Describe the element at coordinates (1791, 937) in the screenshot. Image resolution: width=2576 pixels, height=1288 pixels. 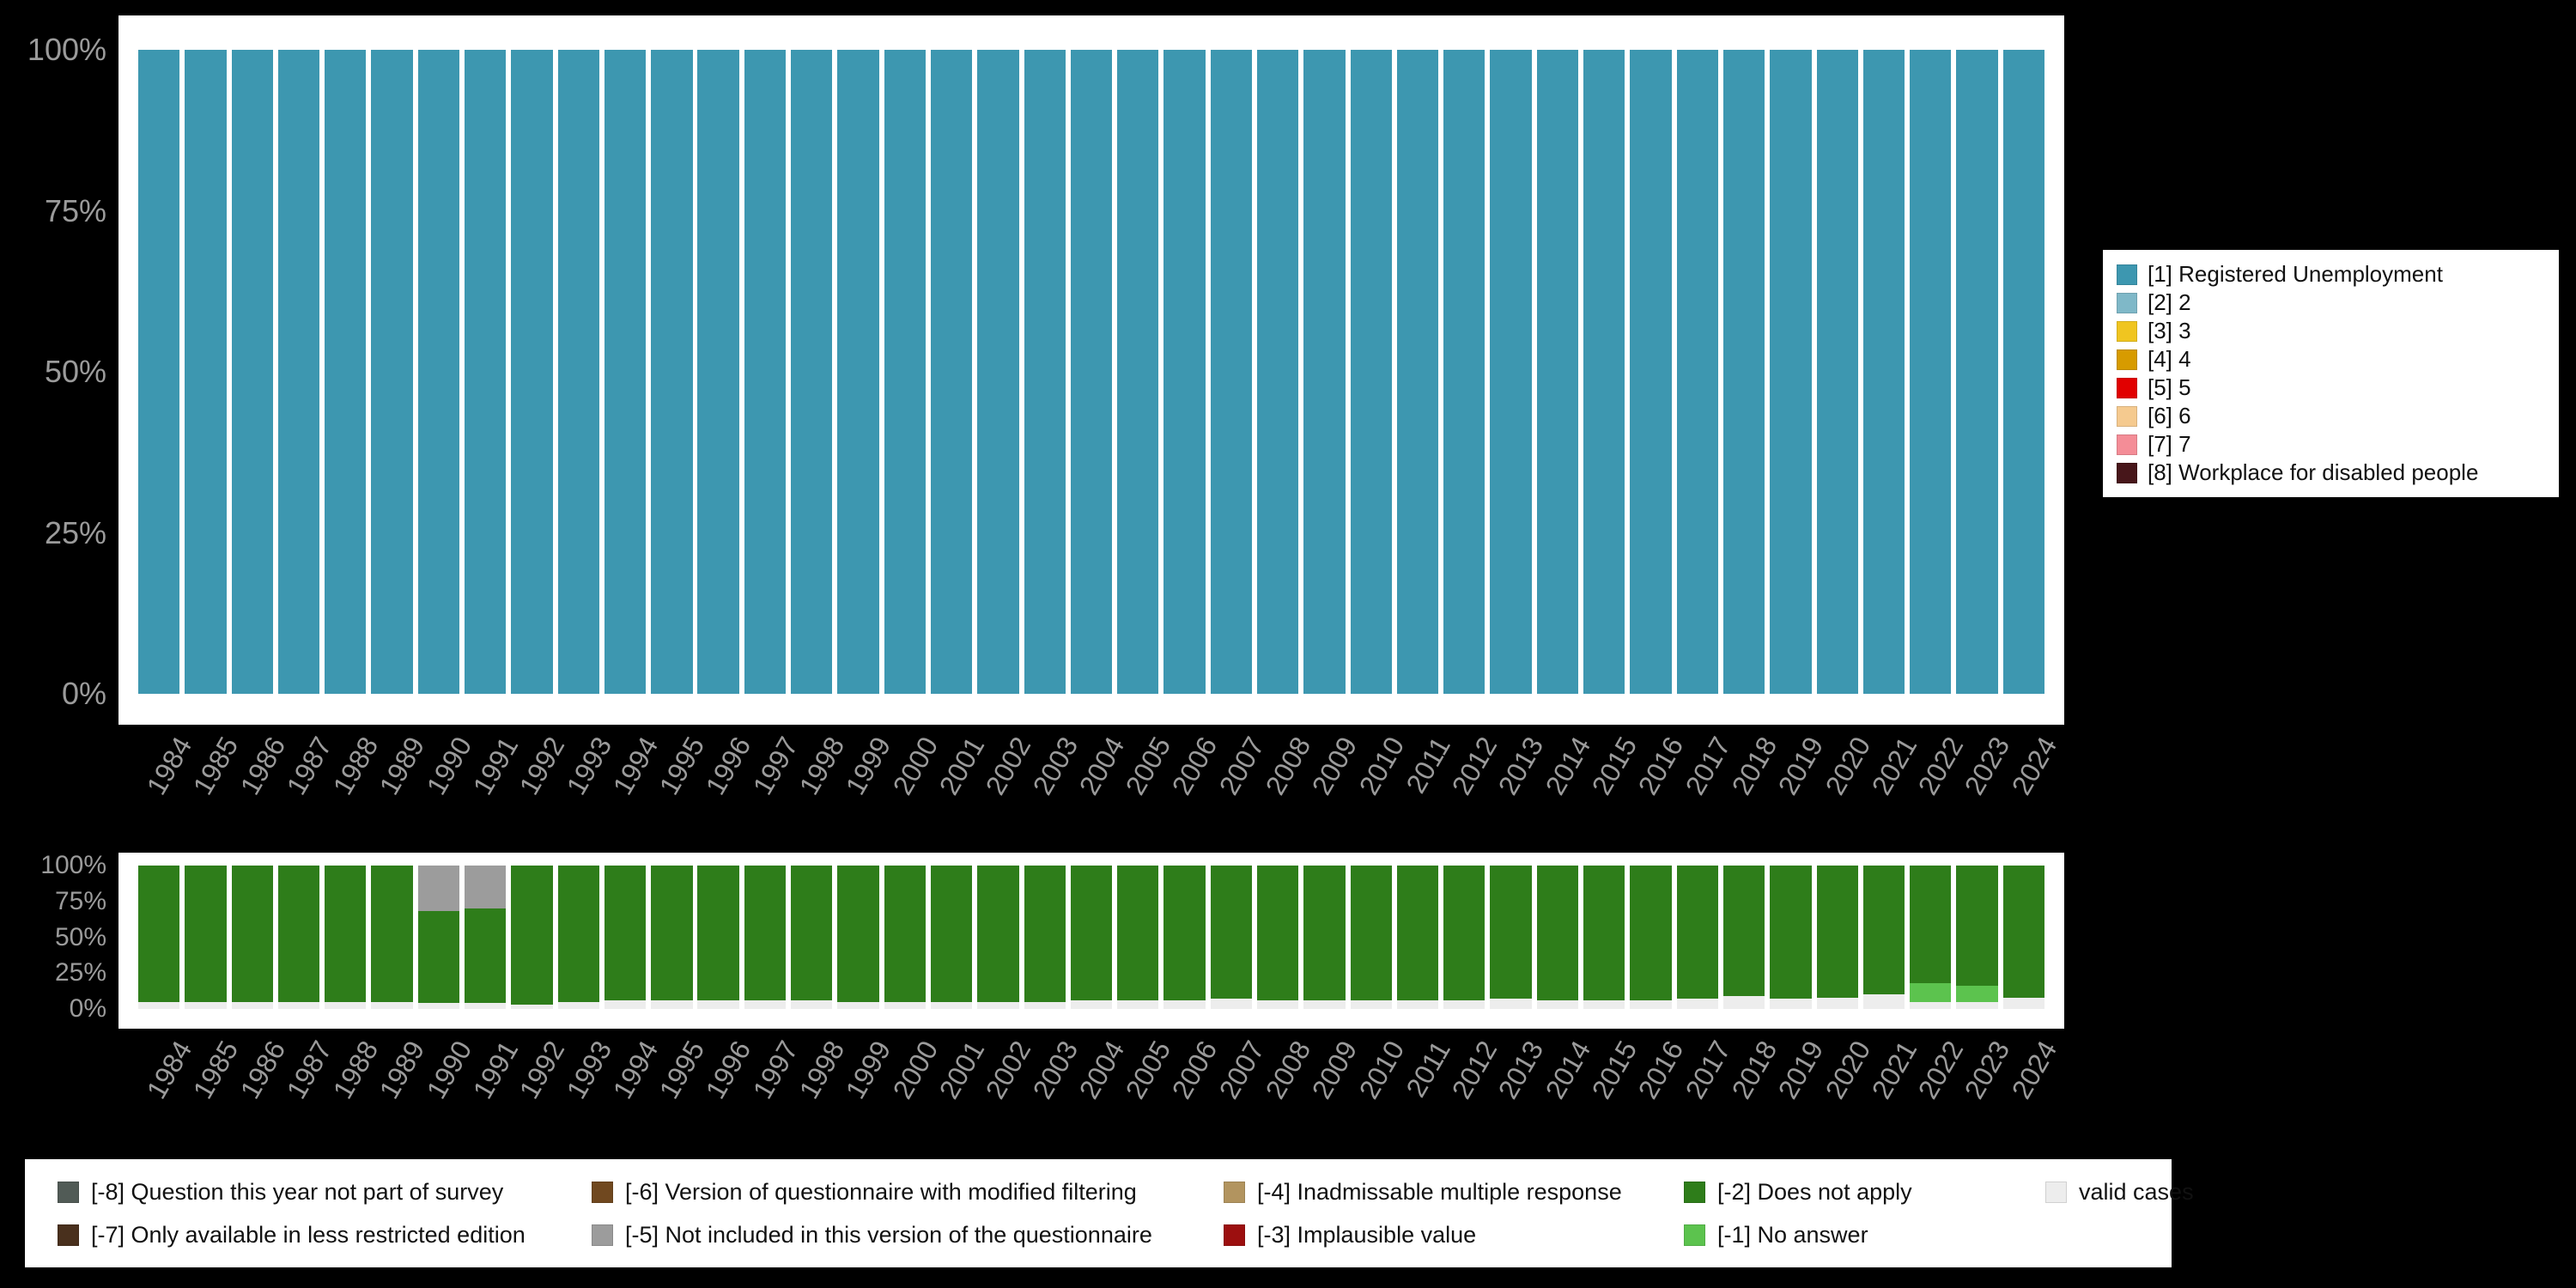
I see `bar-2019` at that location.